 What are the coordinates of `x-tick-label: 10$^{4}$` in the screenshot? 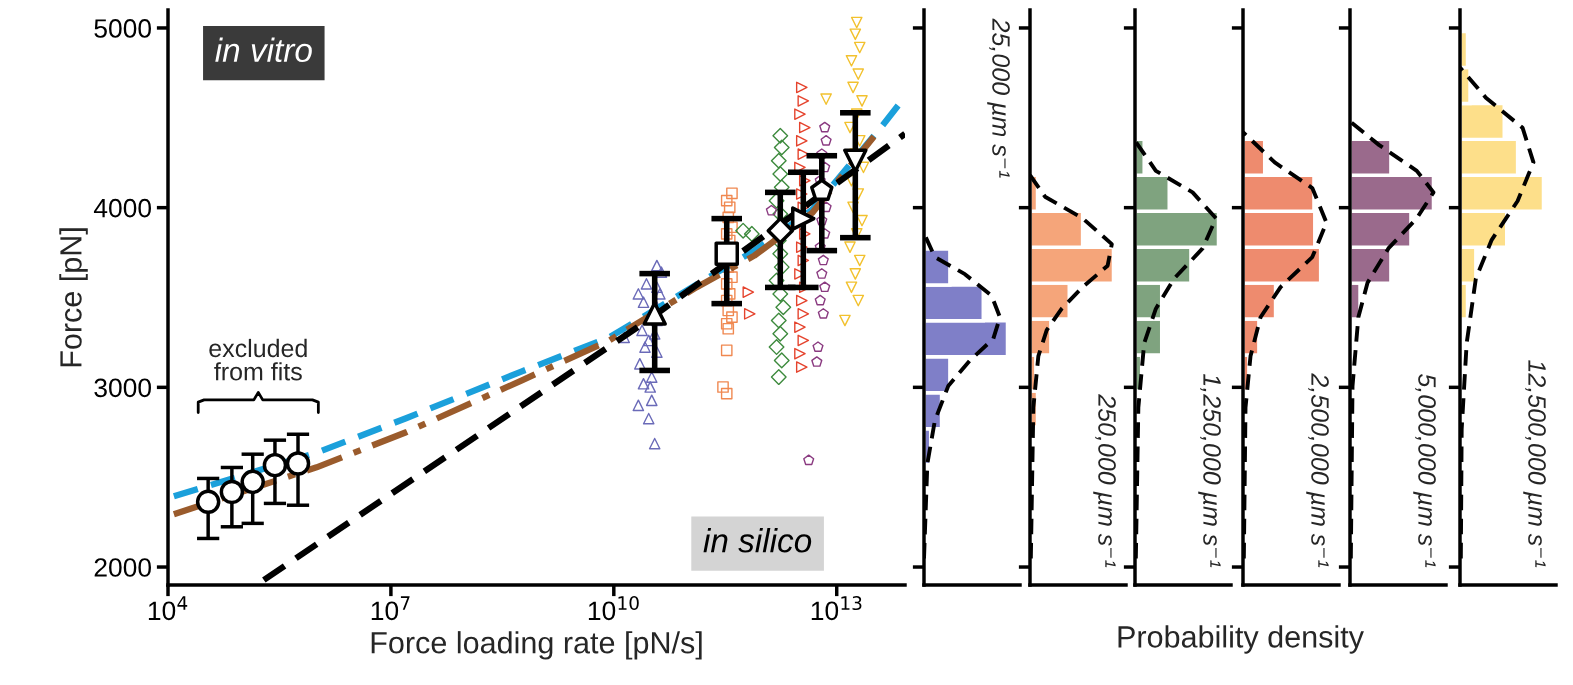 It's located at (168, 608).